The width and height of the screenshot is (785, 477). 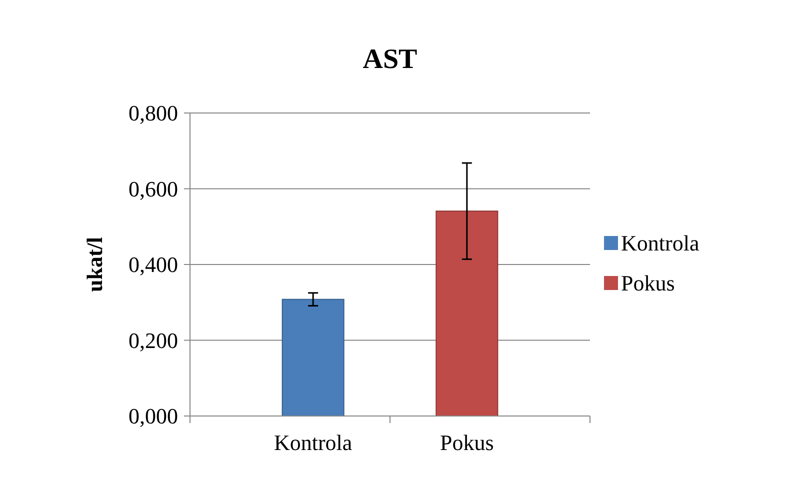 I want to click on y-tick-label: 0,400, so click(x=153, y=264).